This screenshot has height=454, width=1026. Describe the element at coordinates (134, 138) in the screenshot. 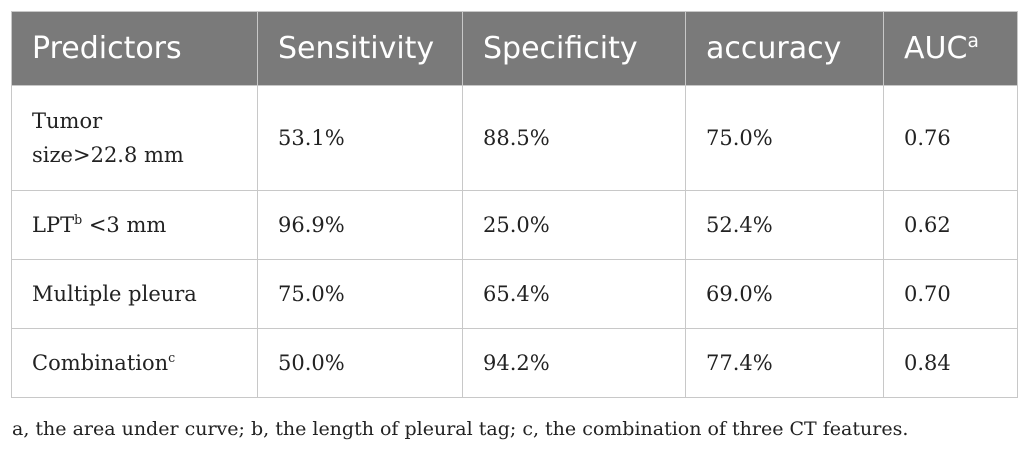

I see `cell-predictor: Tumor size>22.8 mm` at that location.